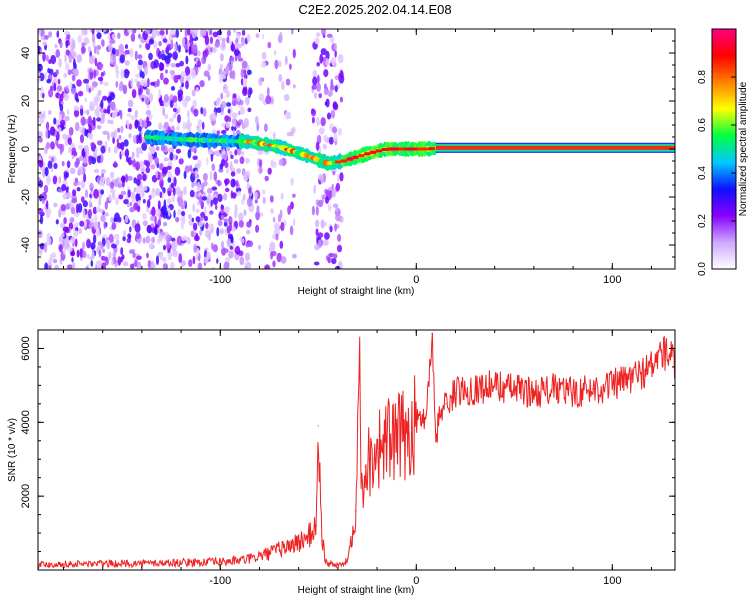 The height and width of the screenshot is (600, 750). What do you see at coordinates (416, 280) in the screenshot?
I see `top-x-tick-label: 0` at bounding box center [416, 280].